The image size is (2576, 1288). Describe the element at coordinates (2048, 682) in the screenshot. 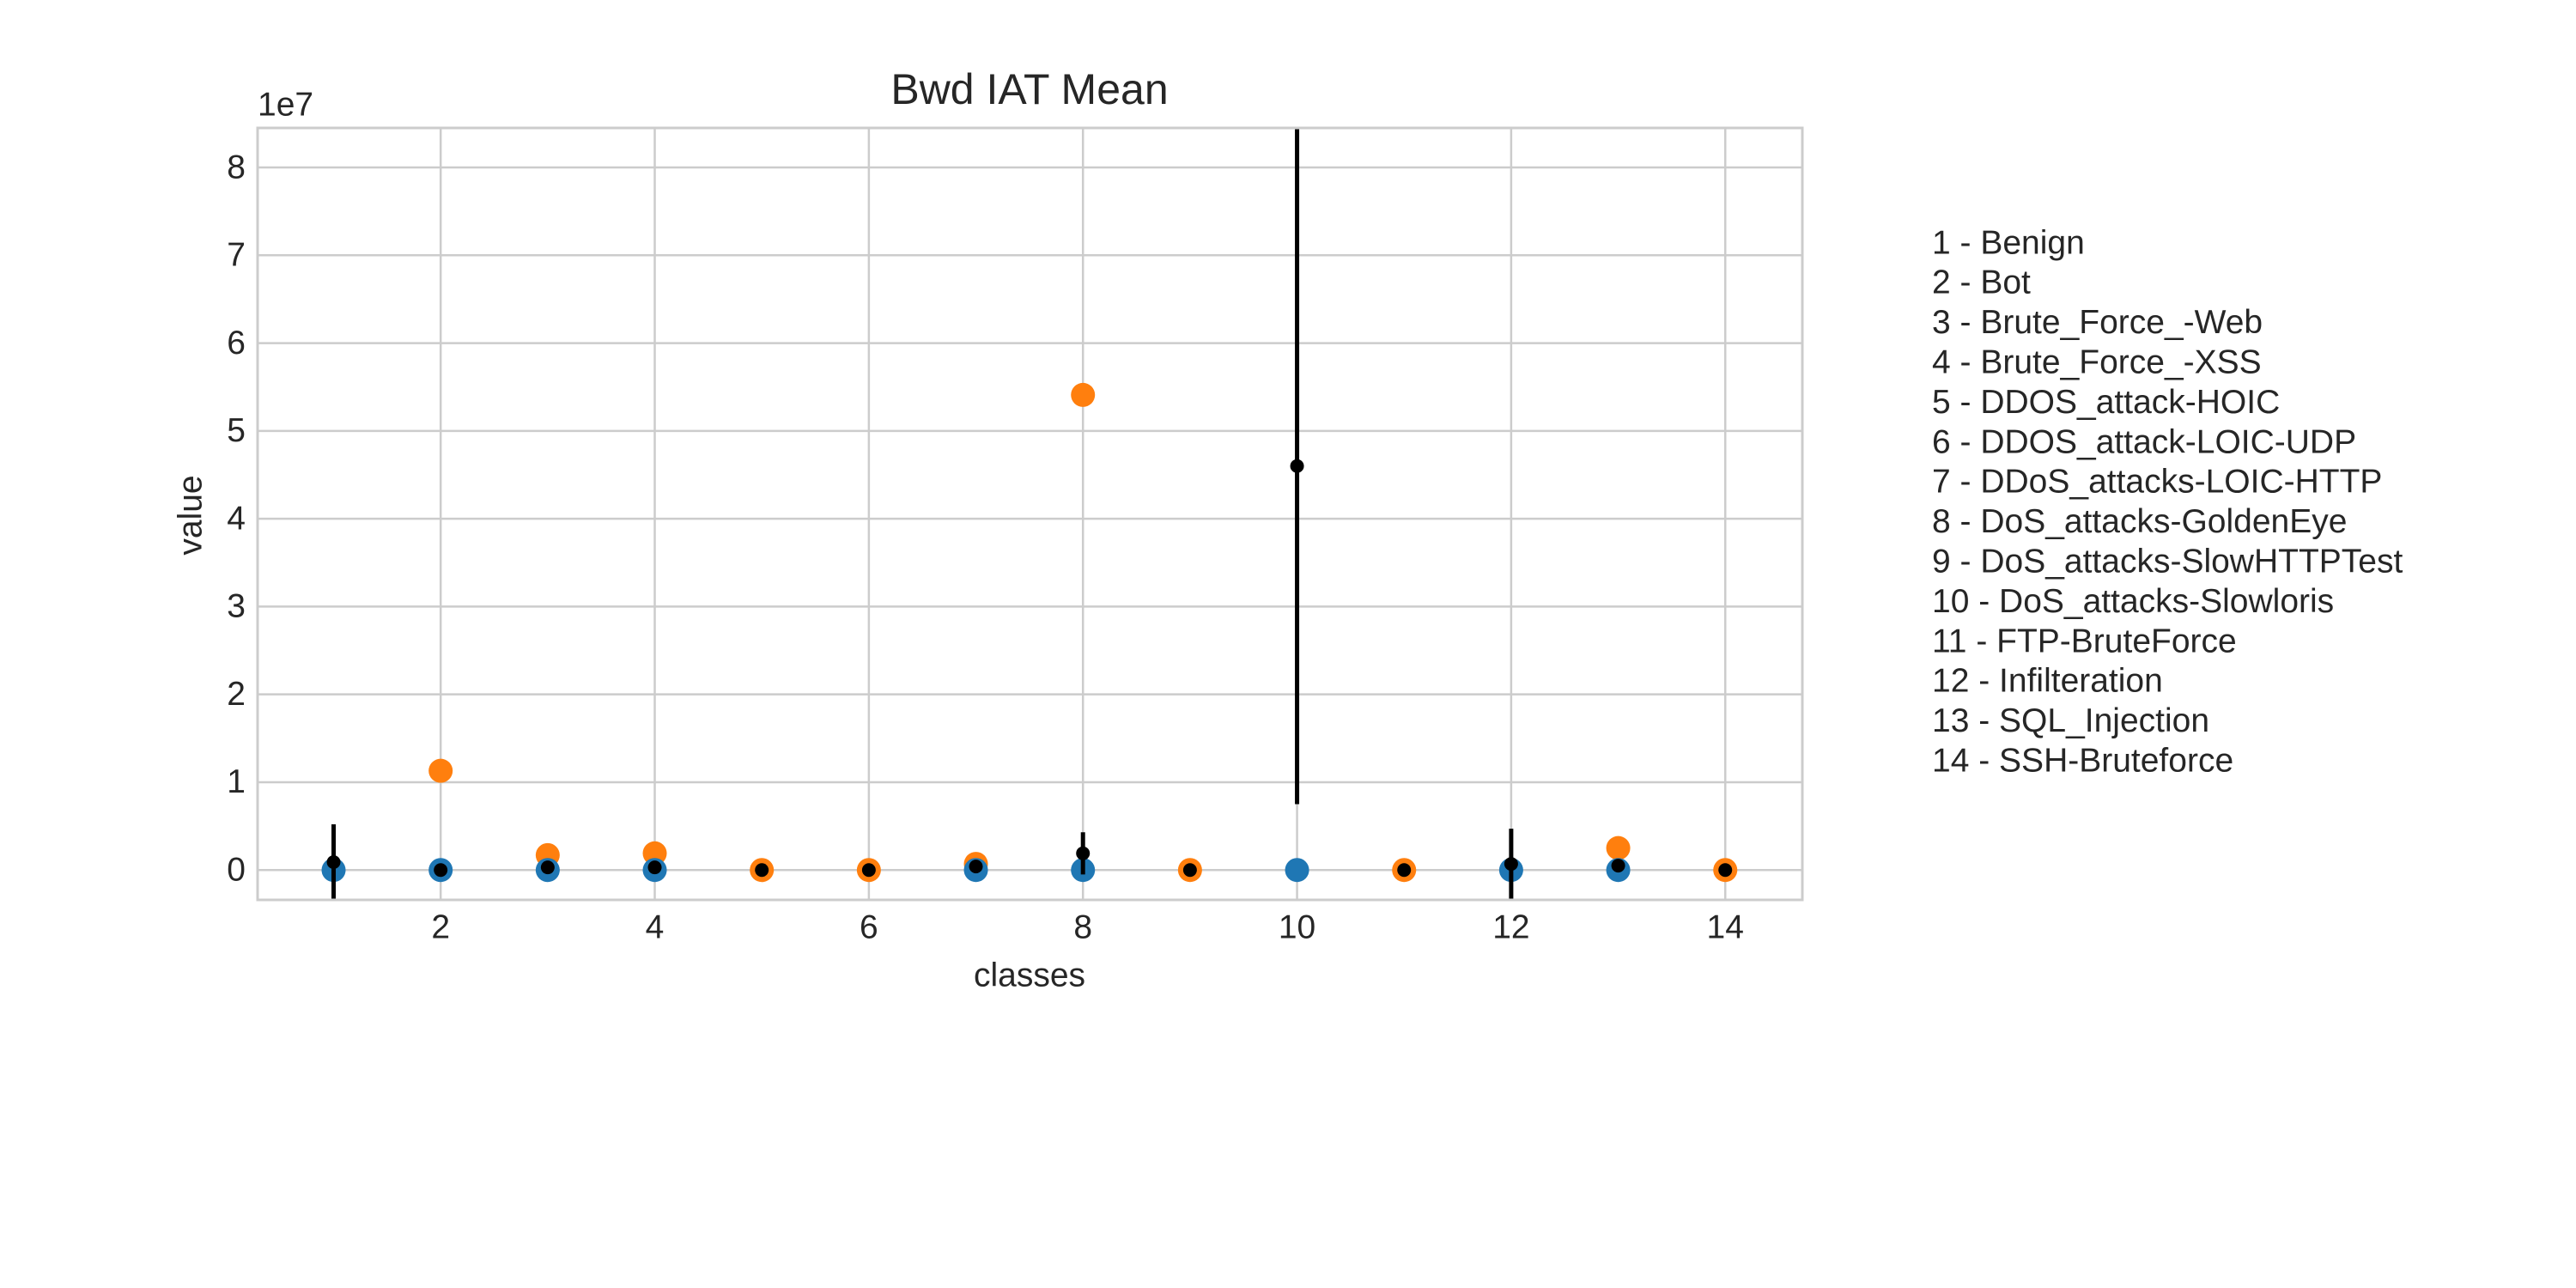

I see `legend-entry: 12 - Infilteration` at that location.